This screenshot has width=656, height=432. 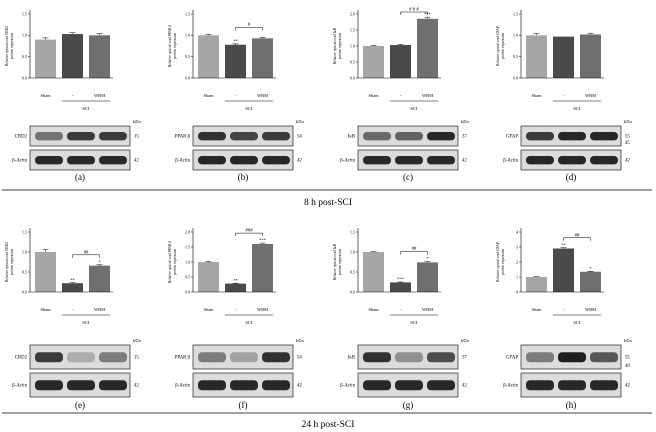 I want to click on panel-letter: (a), so click(x=80, y=177).